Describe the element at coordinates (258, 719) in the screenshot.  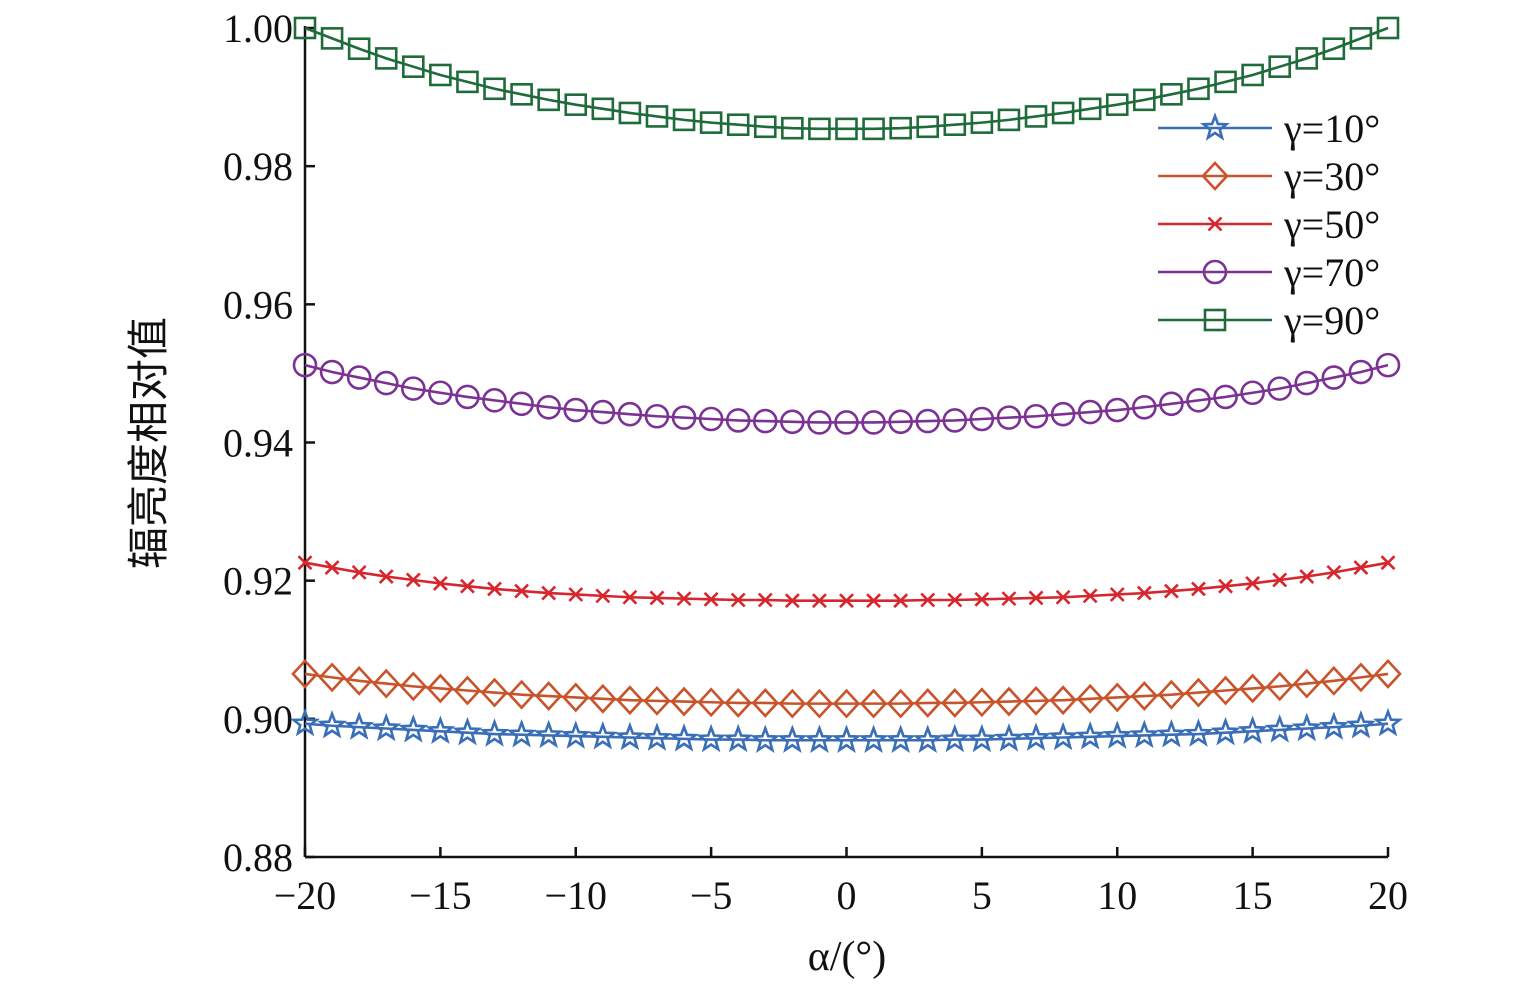
I see `y-tick-label: 0.90` at that location.